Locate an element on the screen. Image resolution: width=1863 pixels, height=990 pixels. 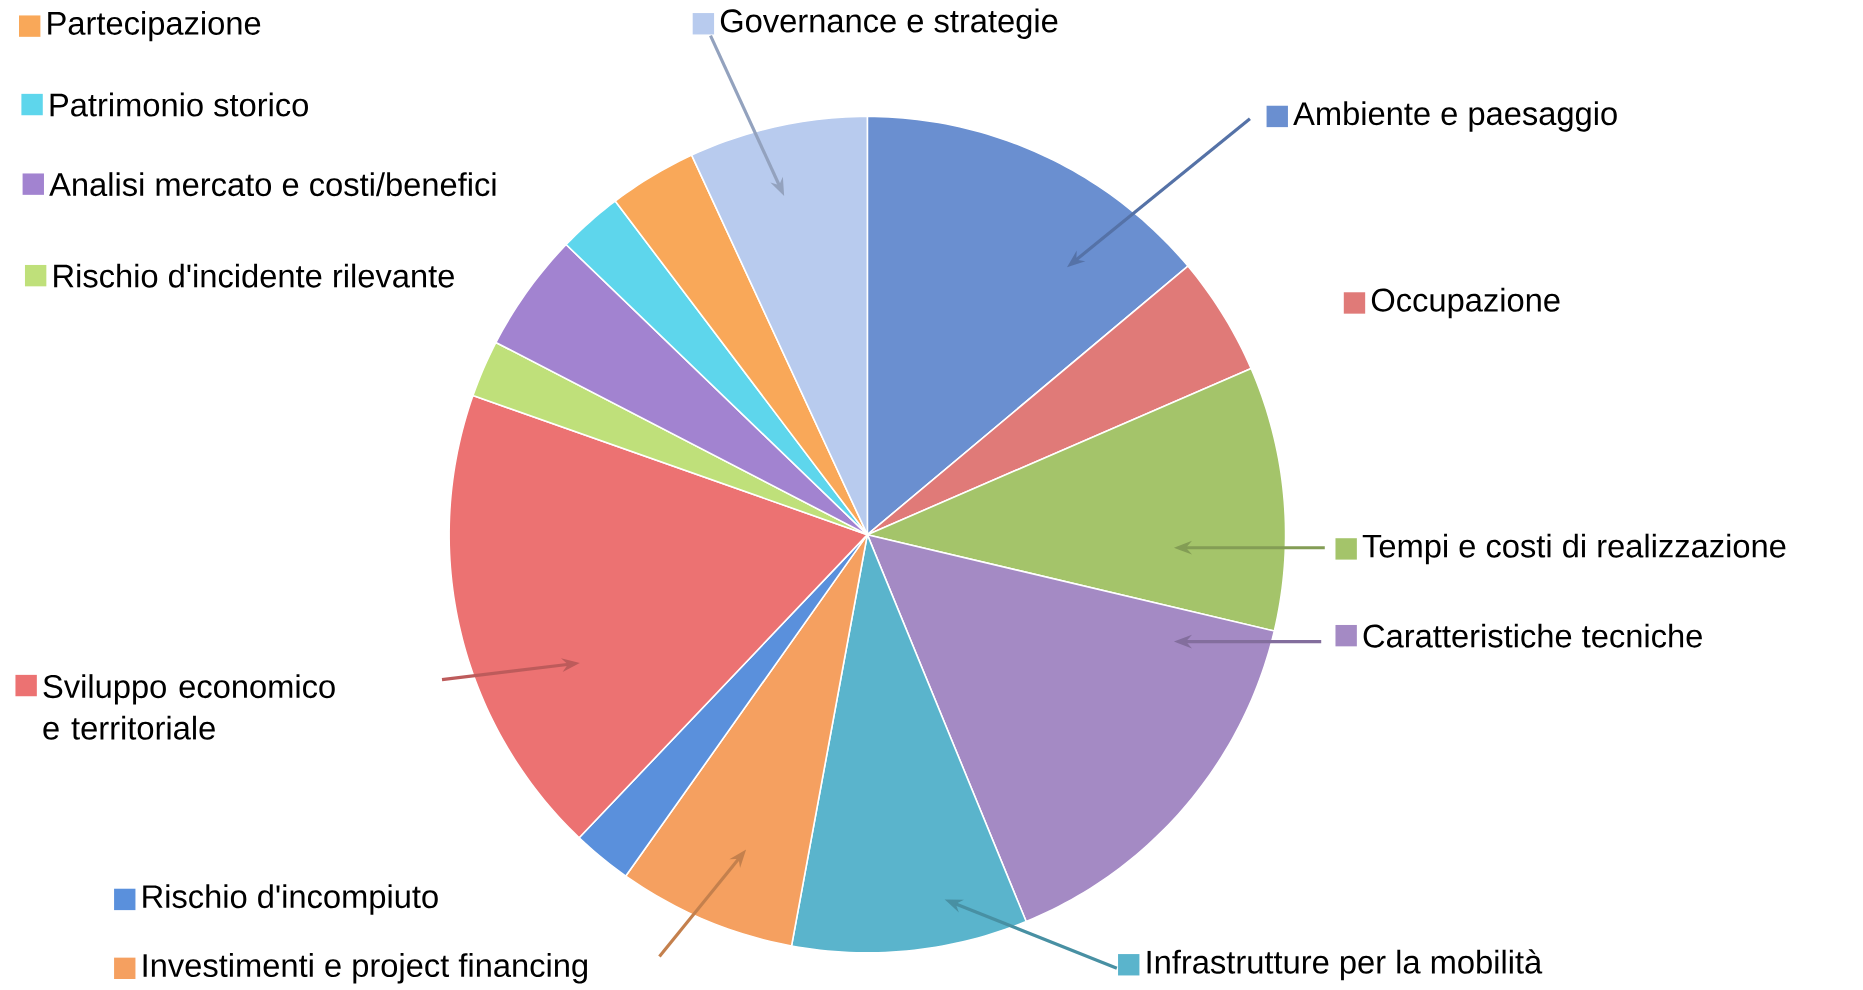
legend-label: Rischio d'incompiuto is located at coordinates (290, 899).